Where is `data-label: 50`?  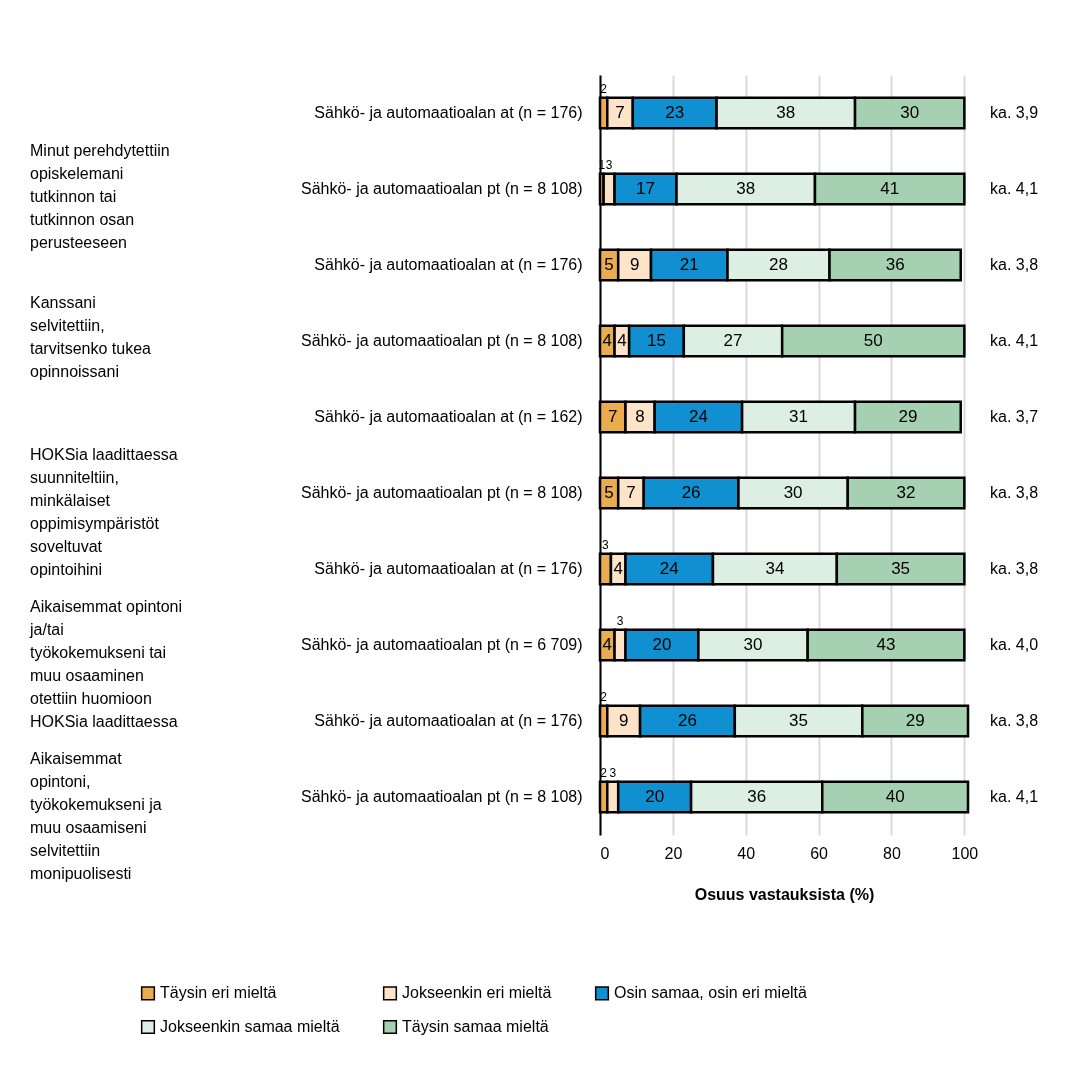
data-label: 50 is located at coordinates (873, 340).